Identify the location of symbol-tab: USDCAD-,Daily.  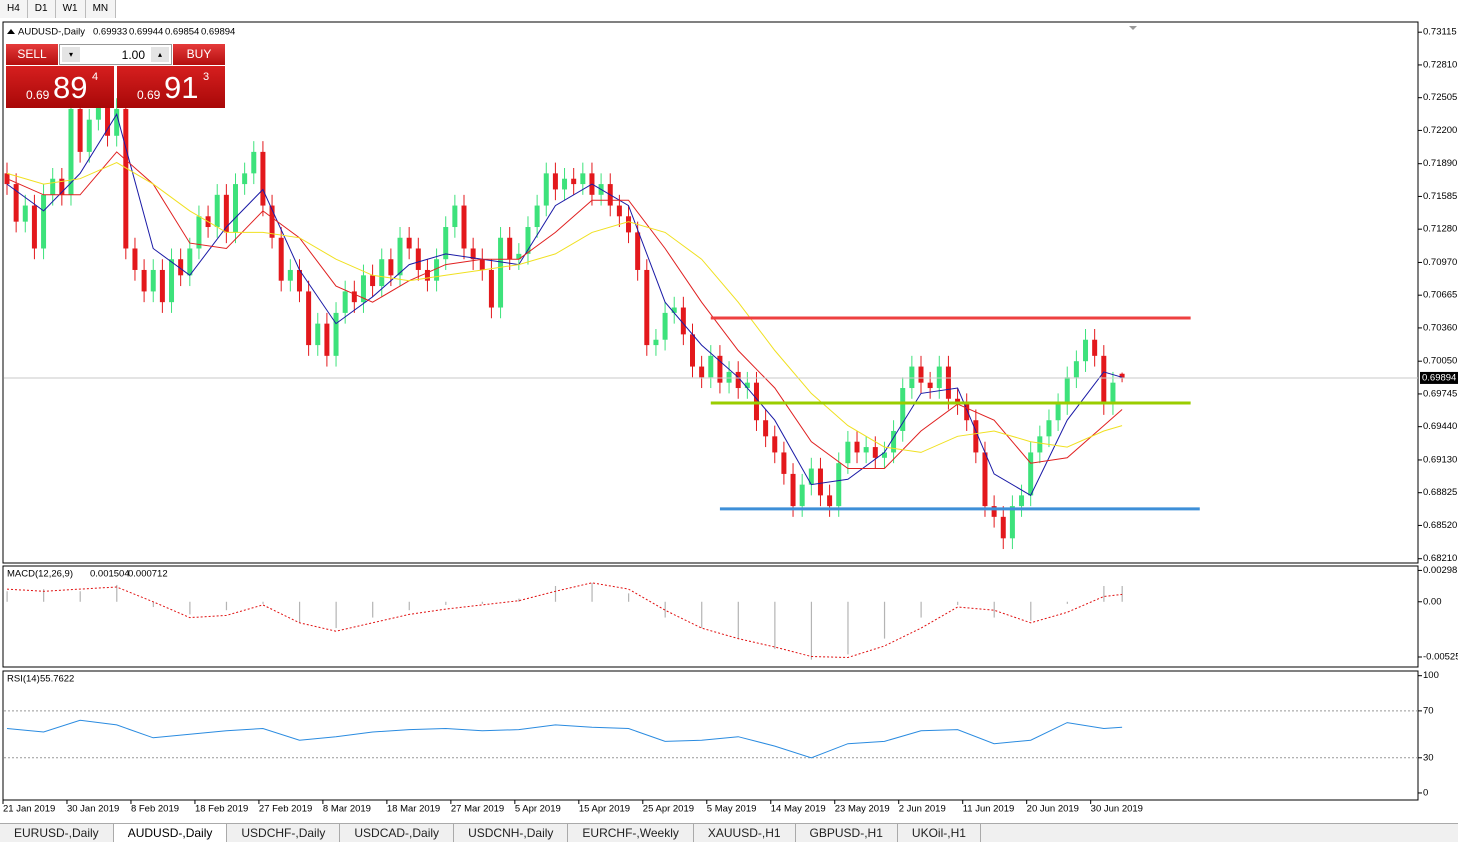
(397, 833).